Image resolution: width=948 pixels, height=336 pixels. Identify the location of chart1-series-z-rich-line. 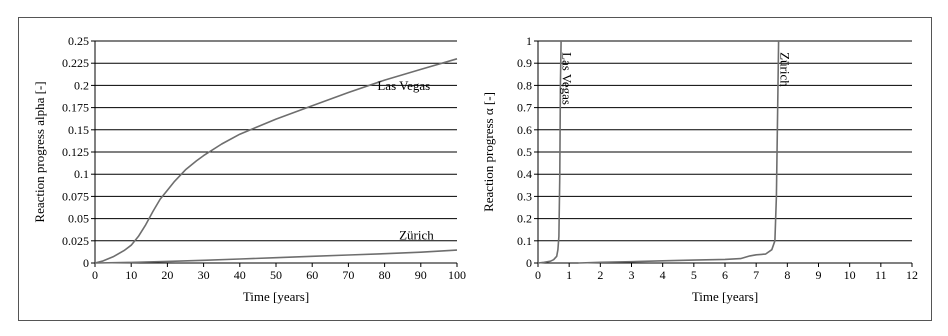
(276, 256).